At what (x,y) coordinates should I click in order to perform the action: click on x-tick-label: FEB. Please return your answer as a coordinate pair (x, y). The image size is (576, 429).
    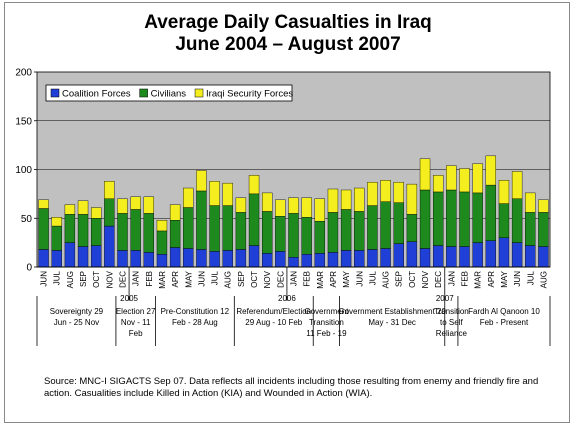
    Looking at the image, I should click on (149, 279).